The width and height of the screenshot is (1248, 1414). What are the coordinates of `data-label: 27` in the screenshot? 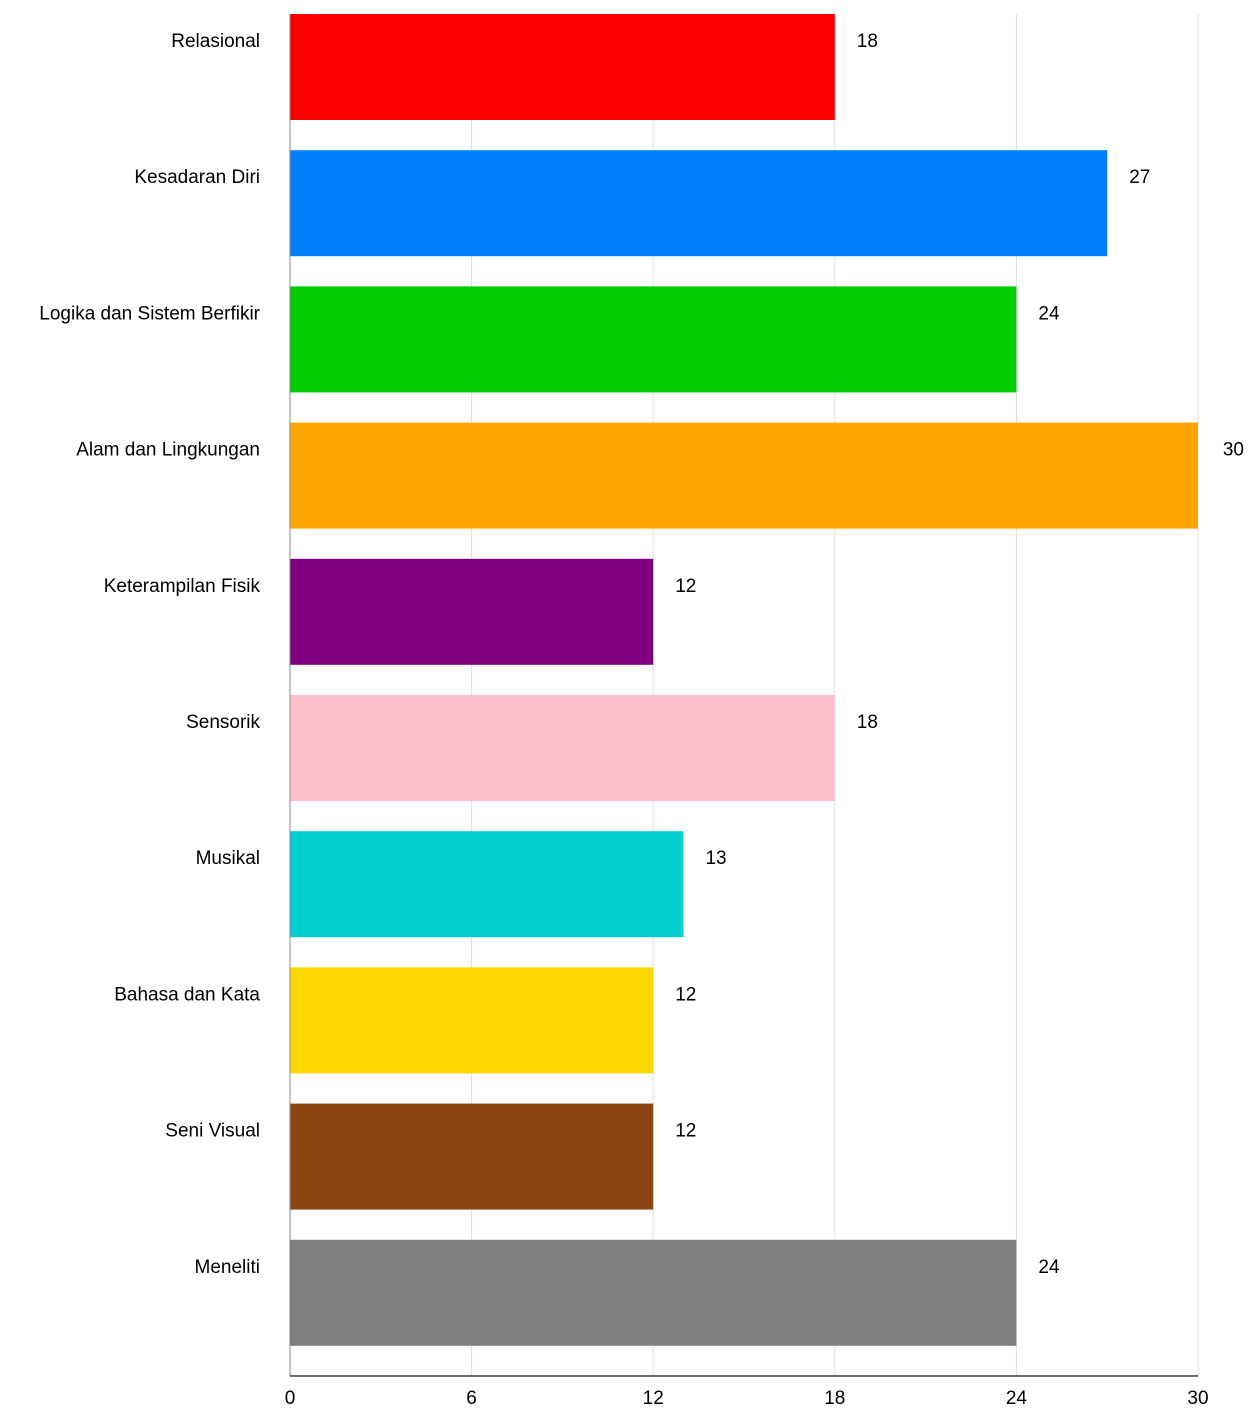 It's located at (1139, 177).